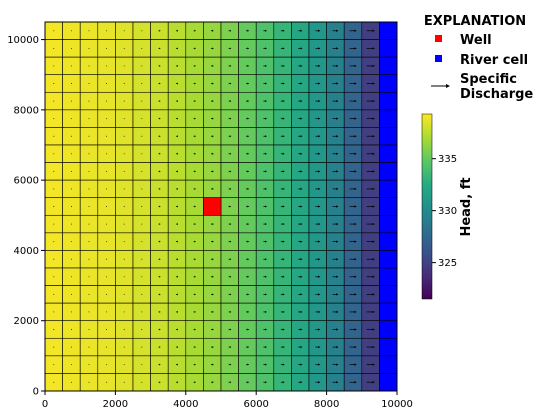  What do you see at coordinates (494, 60) in the screenshot?
I see `legend-river-label: River cell` at bounding box center [494, 60].